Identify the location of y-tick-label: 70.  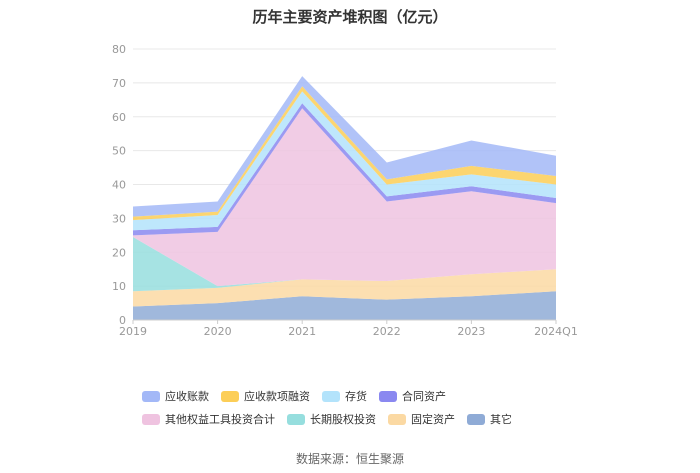
(119, 83).